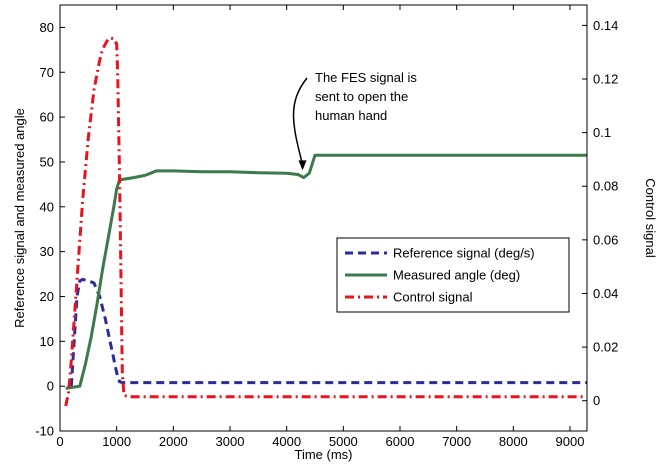  Describe the element at coordinates (400, 441) in the screenshot. I see `x-tick-label: 6000` at that location.